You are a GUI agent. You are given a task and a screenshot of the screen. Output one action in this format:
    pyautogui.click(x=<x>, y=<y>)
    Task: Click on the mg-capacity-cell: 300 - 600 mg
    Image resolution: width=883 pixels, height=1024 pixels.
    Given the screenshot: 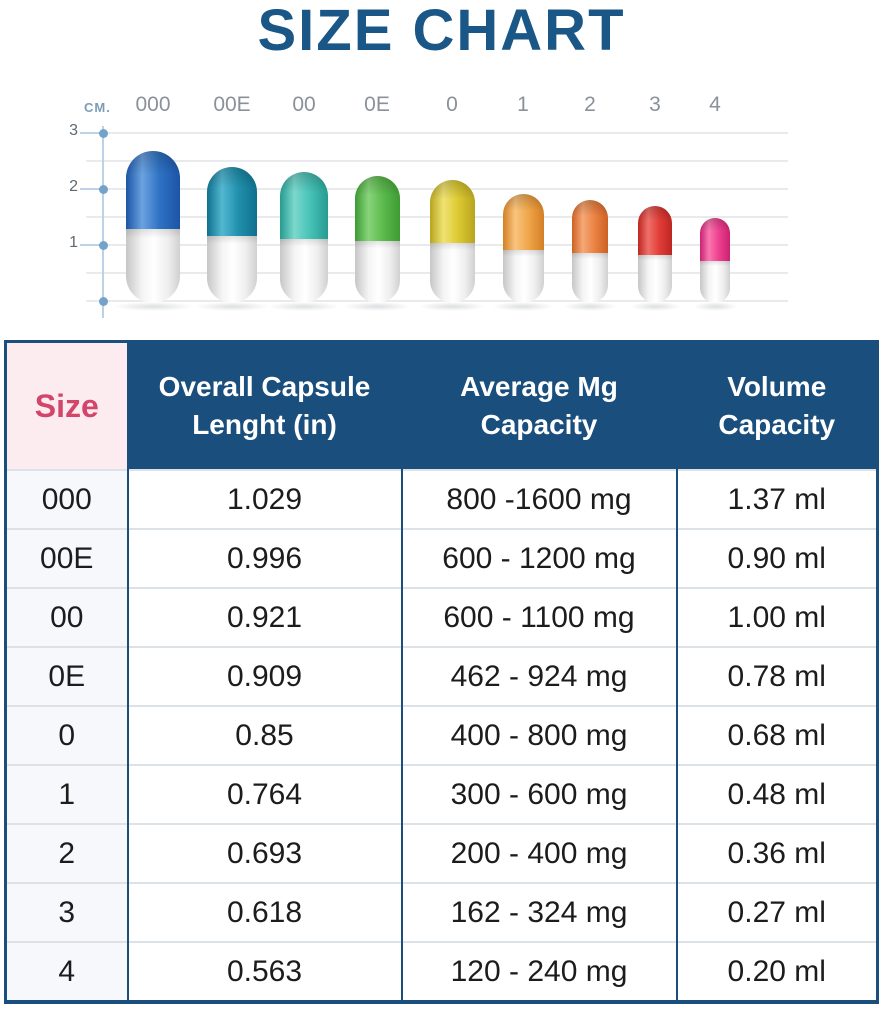 What is the action you would take?
    pyautogui.click(x=539, y=794)
    